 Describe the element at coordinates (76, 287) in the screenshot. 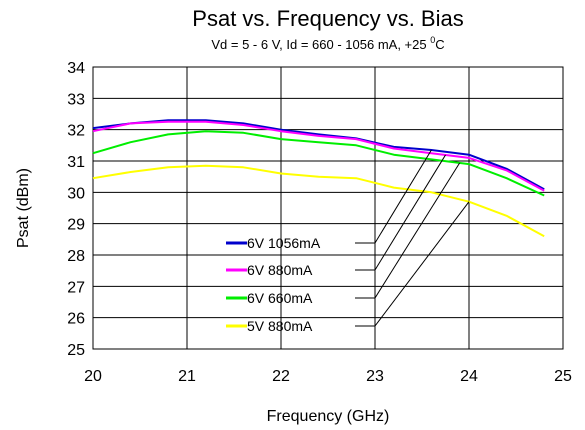

I see `y-tick-label: 27` at that location.